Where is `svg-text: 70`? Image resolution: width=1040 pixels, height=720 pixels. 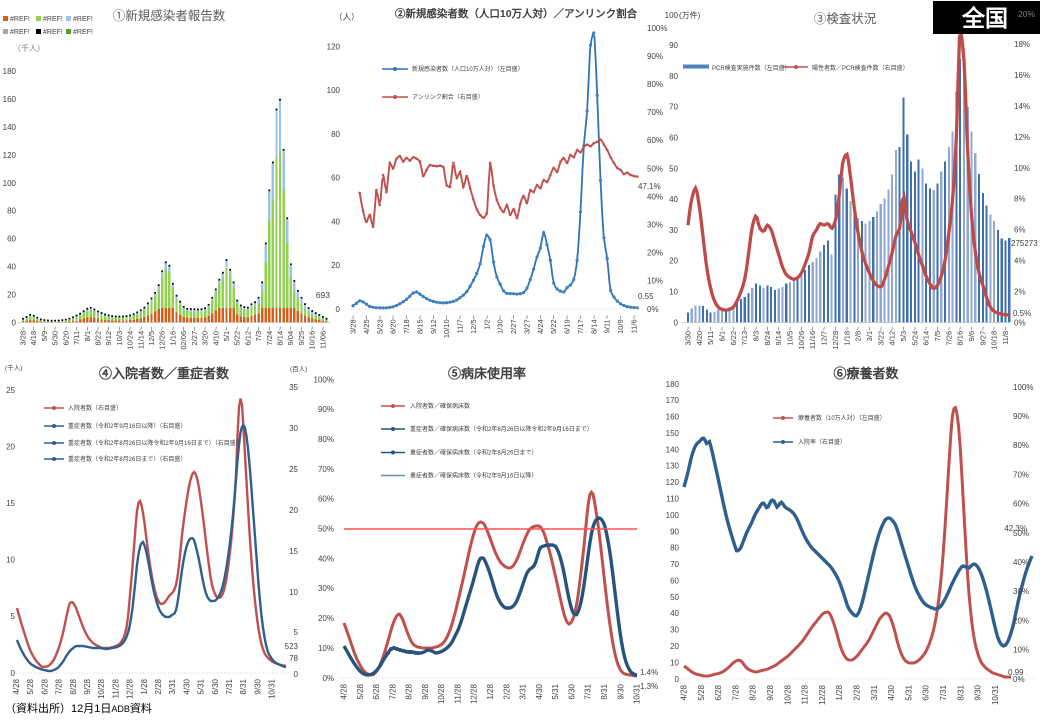
svg-text: 70 is located at coordinates (674, 564).